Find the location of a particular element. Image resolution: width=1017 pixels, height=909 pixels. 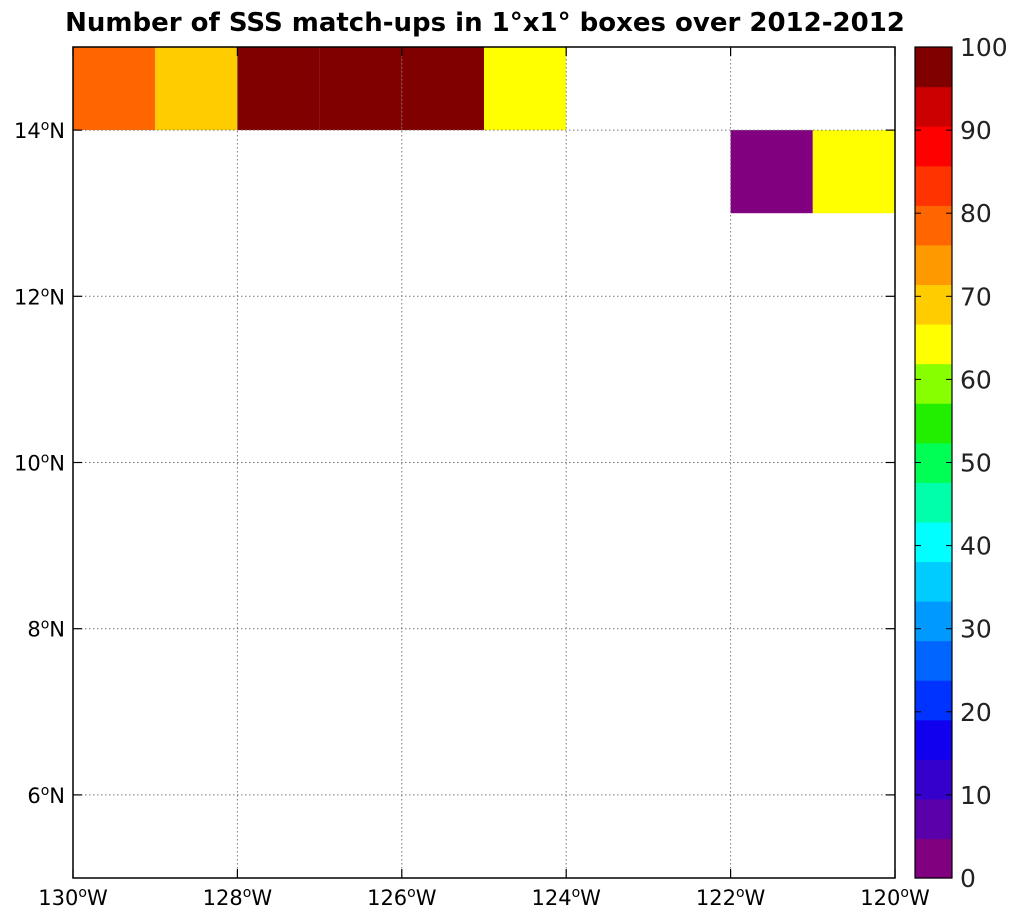

x-tick-label: 122oW is located at coordinates (731, 897).